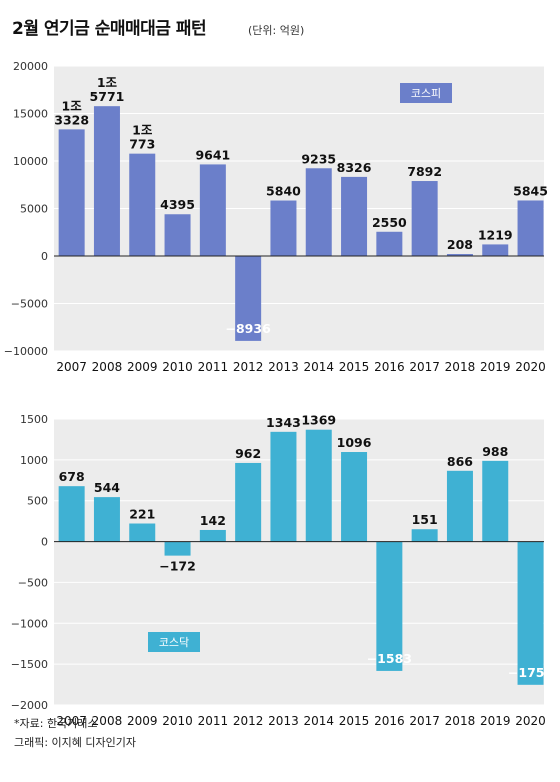 The height and width of the screenshot is (782, 560). I want to click on chart2-x-tick-label: 2019, so click(495, 721).